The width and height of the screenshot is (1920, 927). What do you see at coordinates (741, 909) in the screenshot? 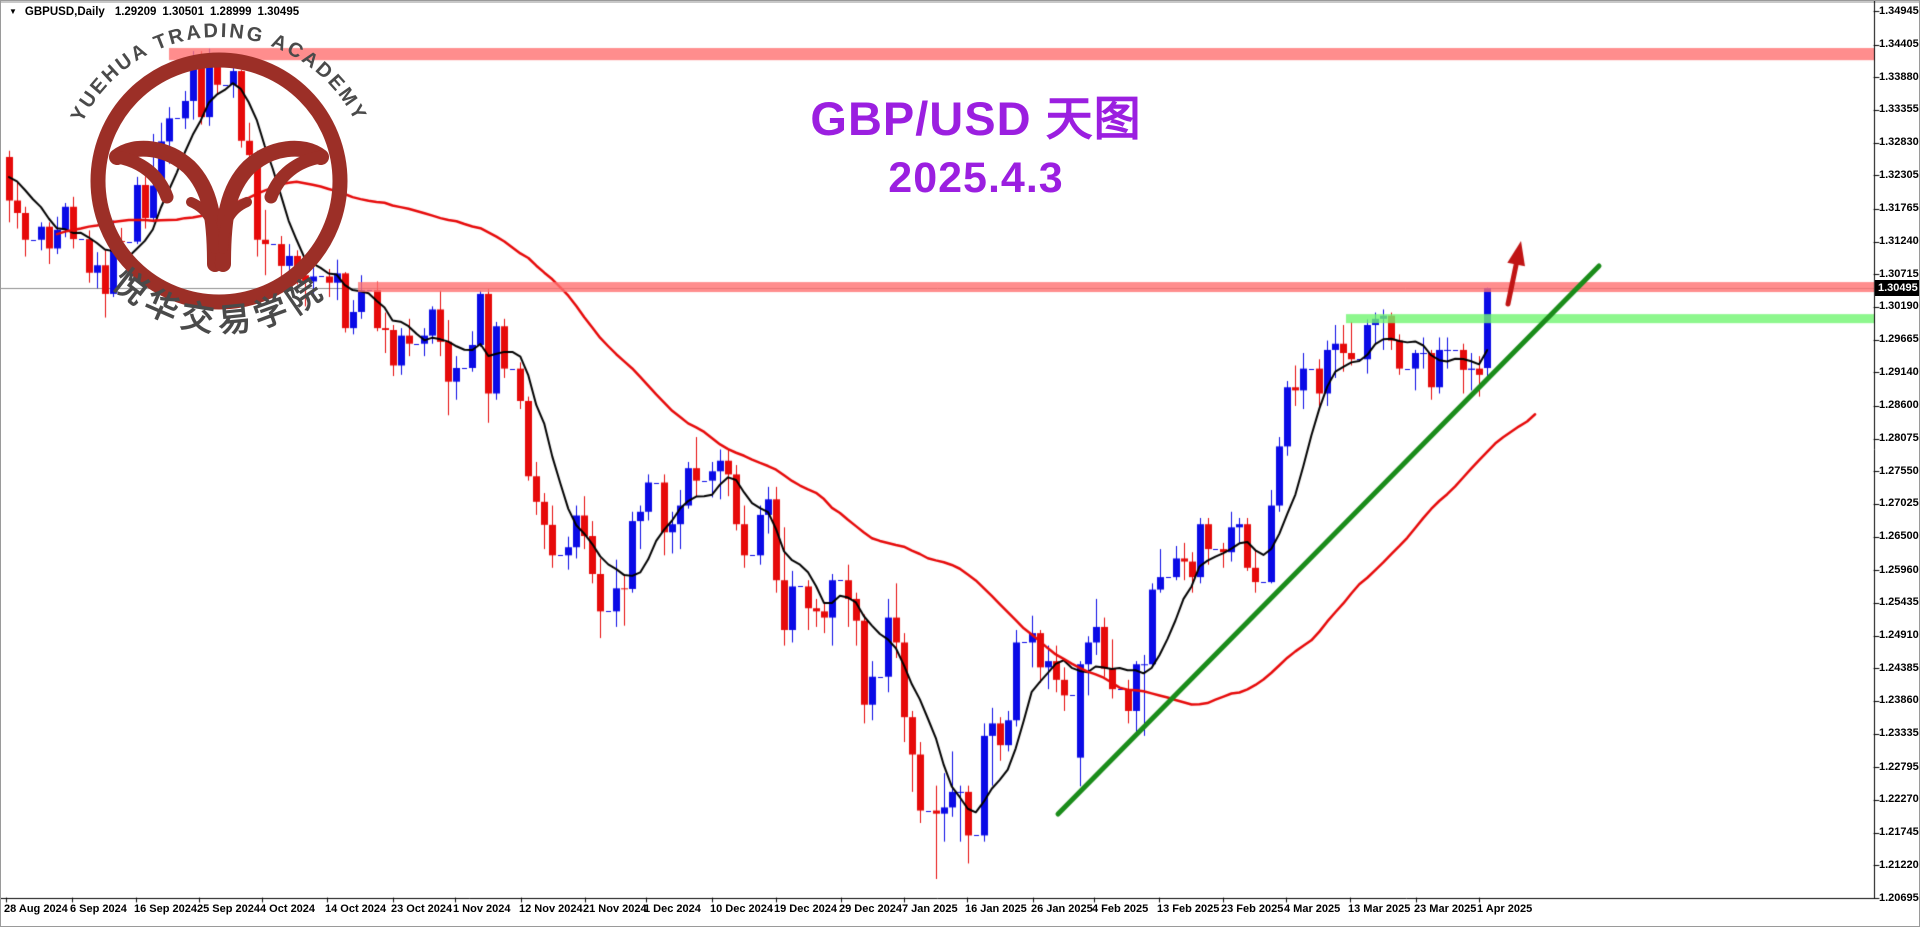
I see `date-axis-label: 10 Dec 2024` at bounding box center [741, 909].